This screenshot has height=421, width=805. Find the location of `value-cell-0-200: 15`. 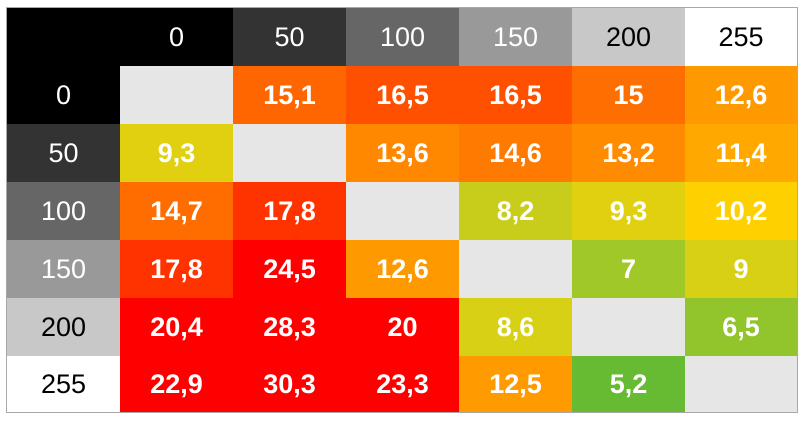

value-cell-0-200: 15 is located at coordinates (628, 95).